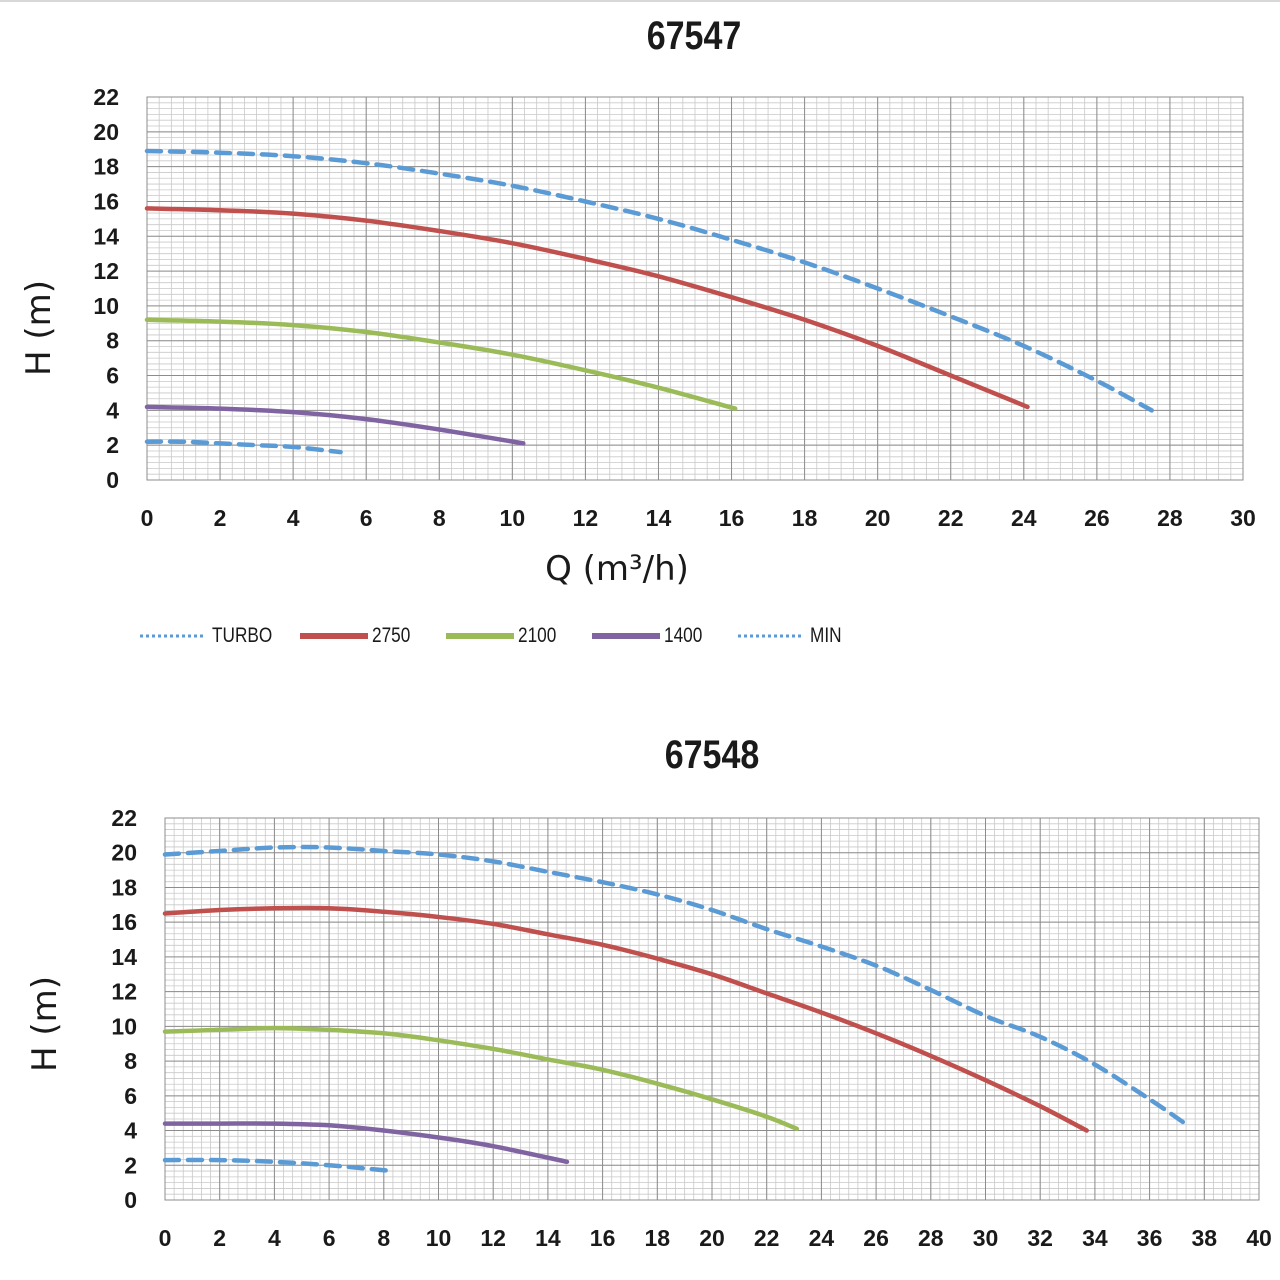 This screenshot has width=1280, height=1280. I want to click on chart-1-x-tick-label: 22, so click(951, 518).